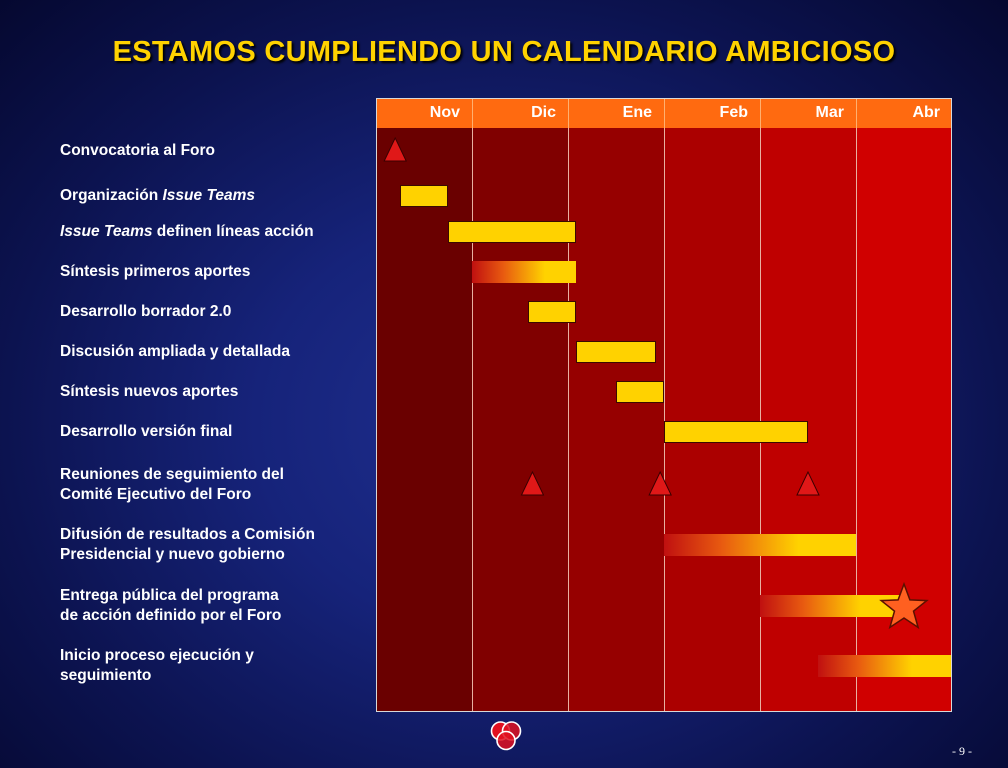 This screenshot has width=1008, height=768. Describe the element at coordinates (172, 474) in the screenshot. I see `task-label-text: Reuniones de seguimiento del` at that location.